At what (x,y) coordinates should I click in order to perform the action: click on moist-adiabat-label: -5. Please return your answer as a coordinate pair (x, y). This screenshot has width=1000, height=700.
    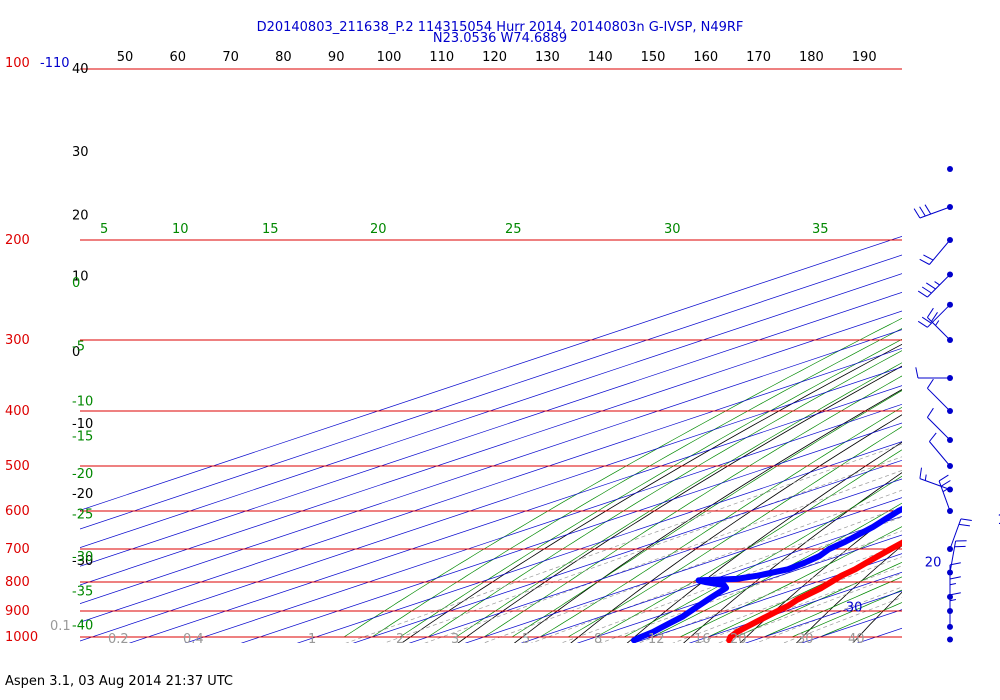
    Looking at the image, I should click on (78, 347).